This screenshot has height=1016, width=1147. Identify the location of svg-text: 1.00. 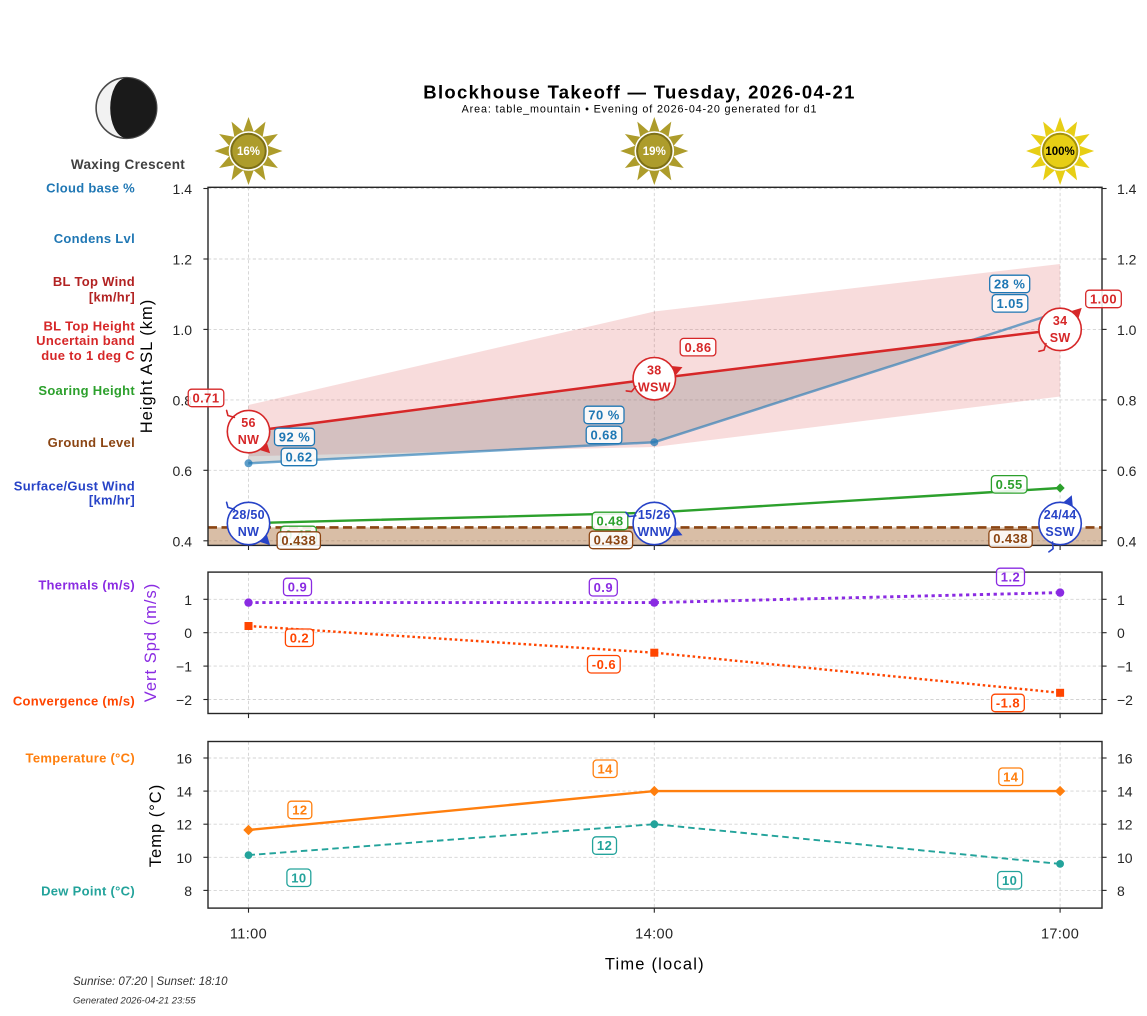
(1103, 299).